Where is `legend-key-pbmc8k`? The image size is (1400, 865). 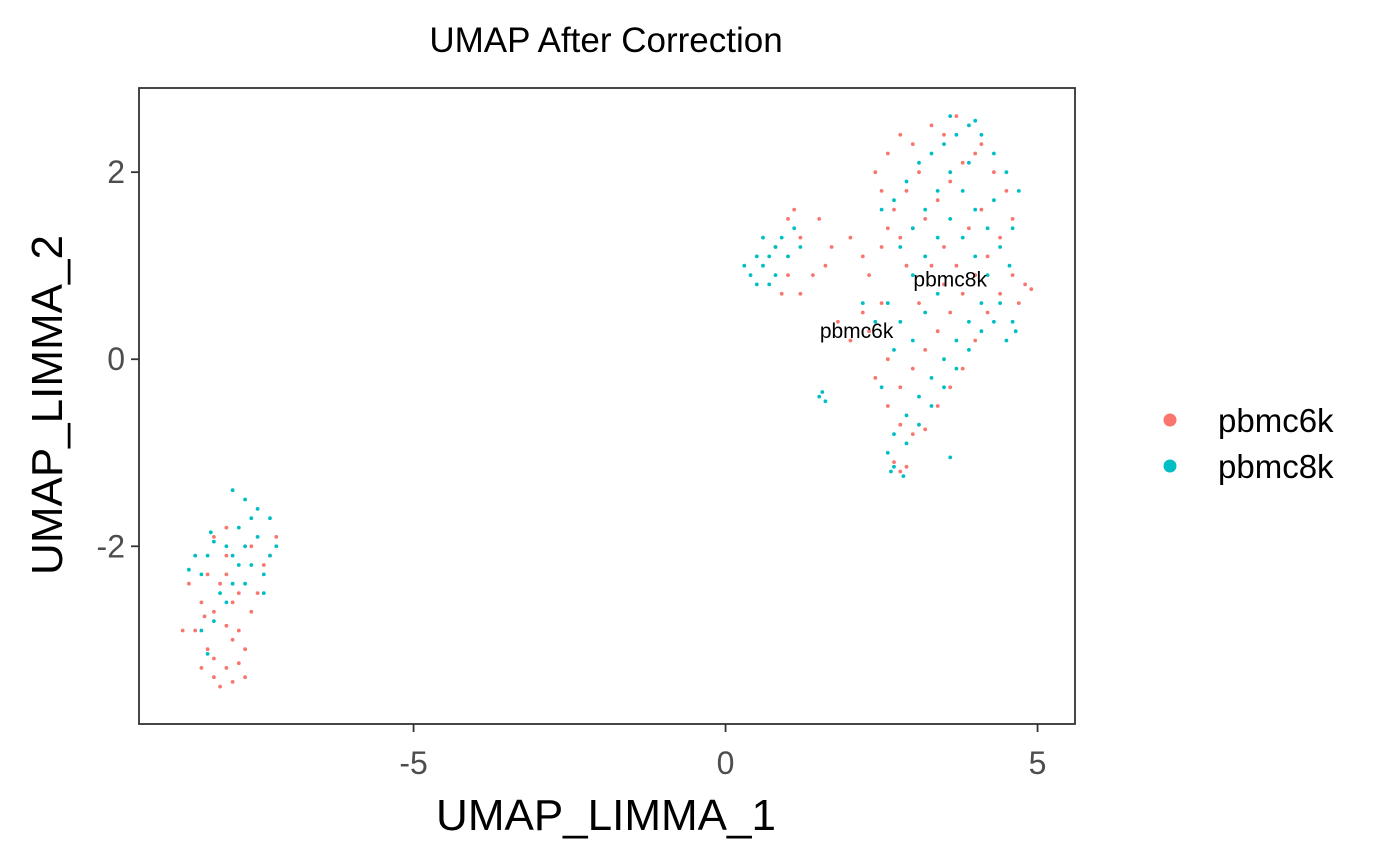 legend-key-pbmc8k is located at coordinates (1170, 466).